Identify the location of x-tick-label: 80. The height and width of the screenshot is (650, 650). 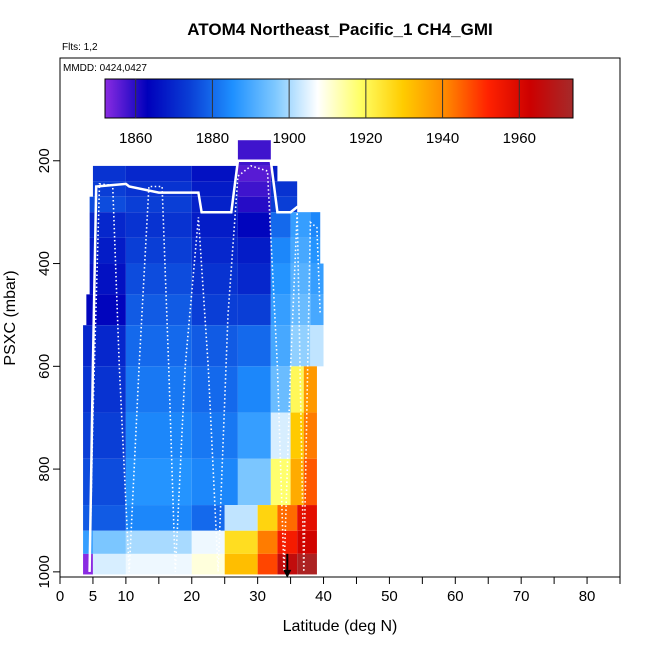
(587, 596).